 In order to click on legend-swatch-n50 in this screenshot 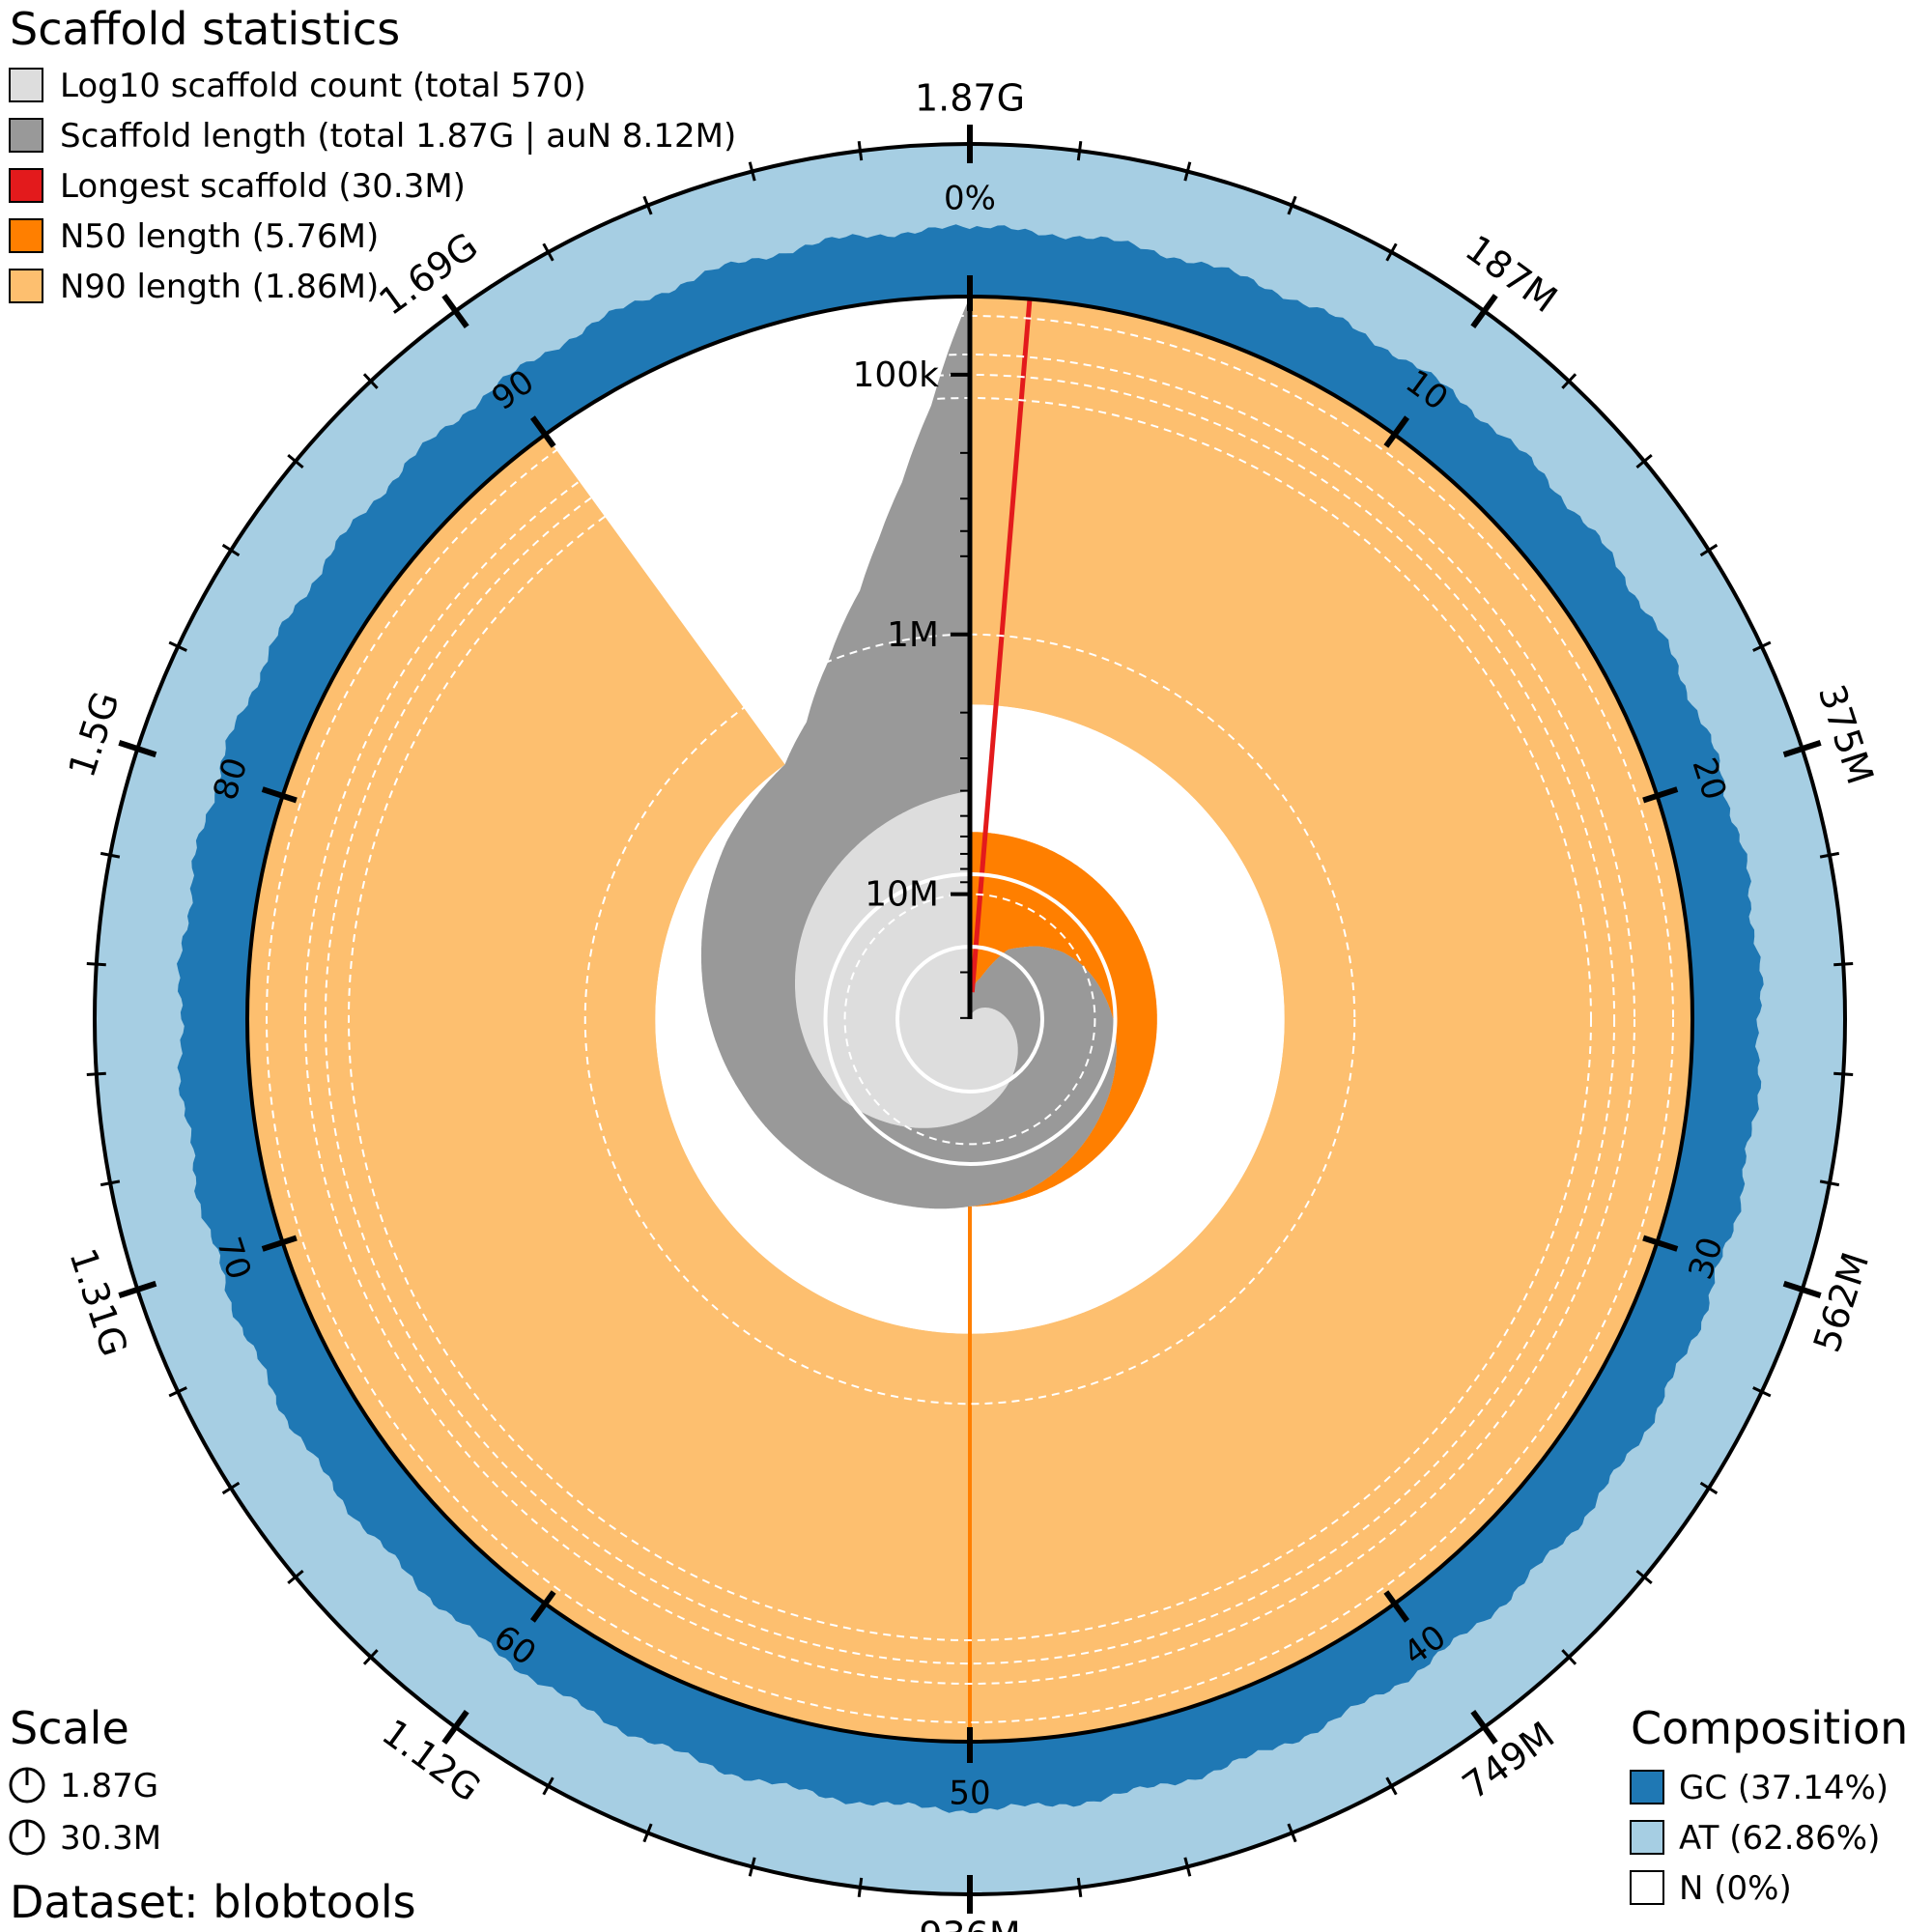, I will do `click(26, 235)`.